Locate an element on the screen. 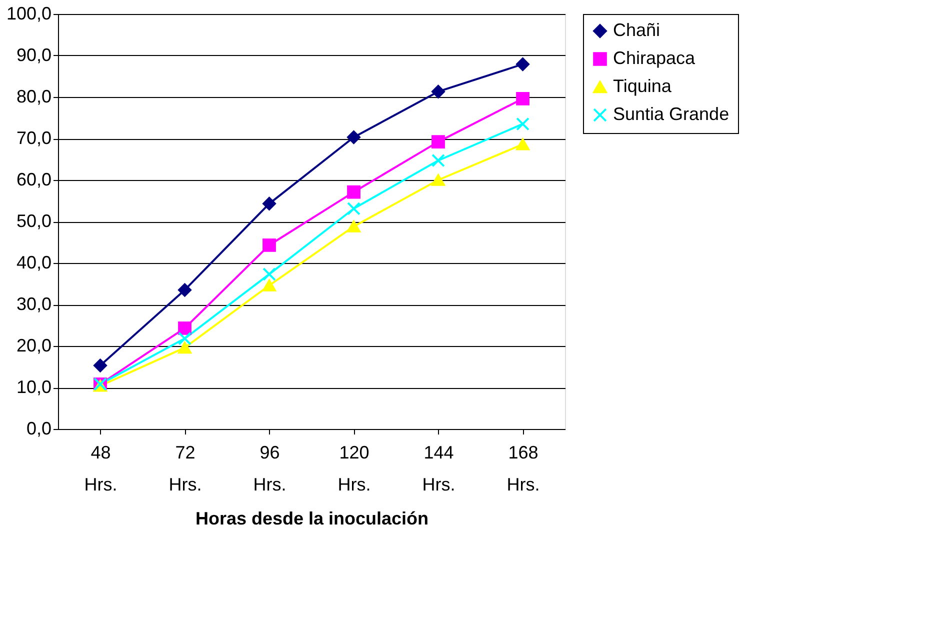  x-tick-label: 120 Hrs. is located at coordinates (354, 468).